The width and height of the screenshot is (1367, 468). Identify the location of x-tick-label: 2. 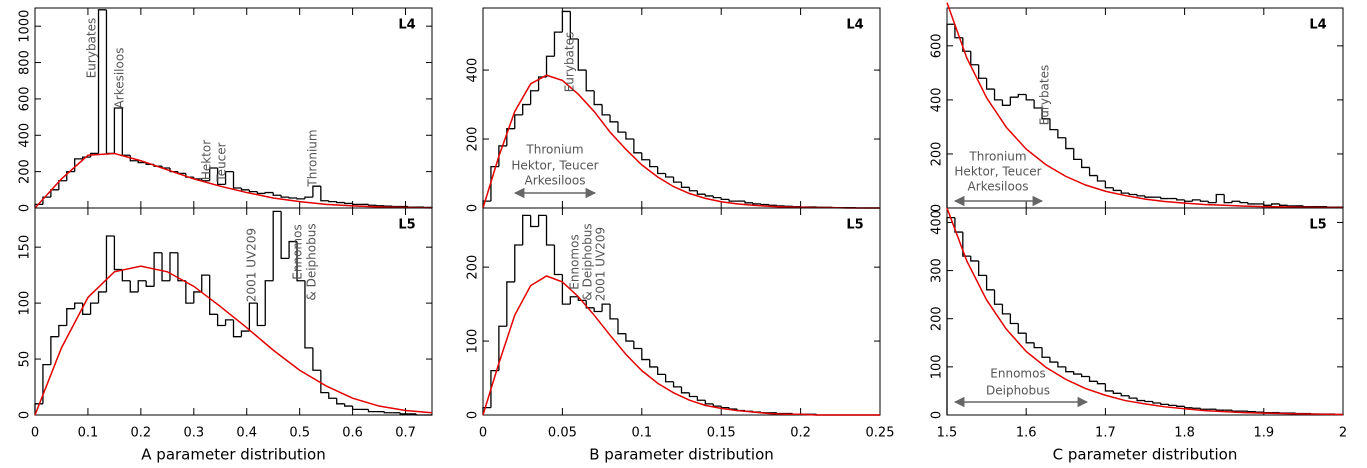
(1343, 433).